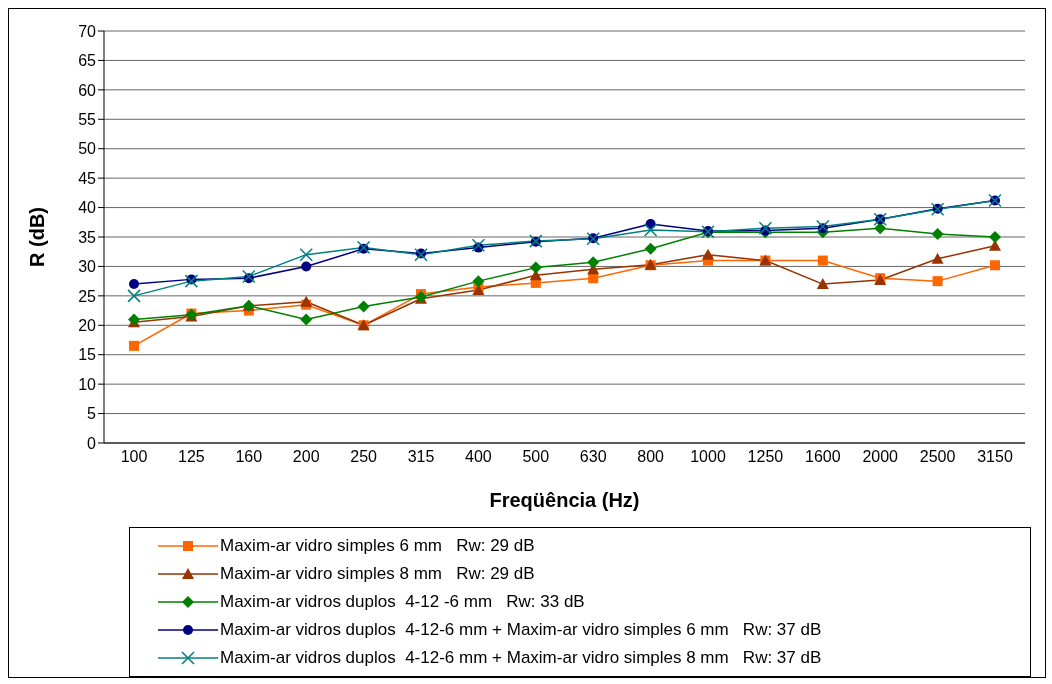  What do you see at coordinates (478, 457) in the screenshot?
I see `x-tick-label: 400` at bounding box center [478, 457].